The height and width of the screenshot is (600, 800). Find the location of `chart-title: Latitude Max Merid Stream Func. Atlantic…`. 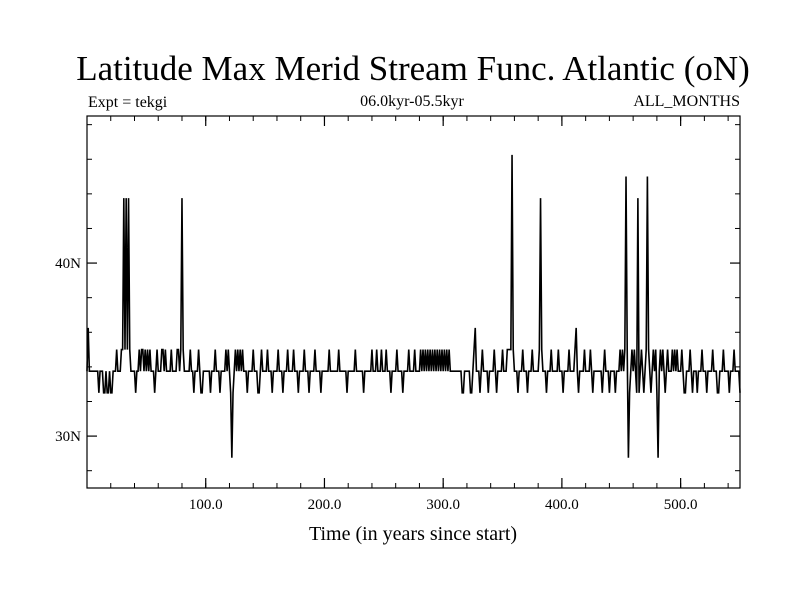

chart-title: Latitude Max Merid Stream Func. Atlantic… is located at coordinates (413, 68).